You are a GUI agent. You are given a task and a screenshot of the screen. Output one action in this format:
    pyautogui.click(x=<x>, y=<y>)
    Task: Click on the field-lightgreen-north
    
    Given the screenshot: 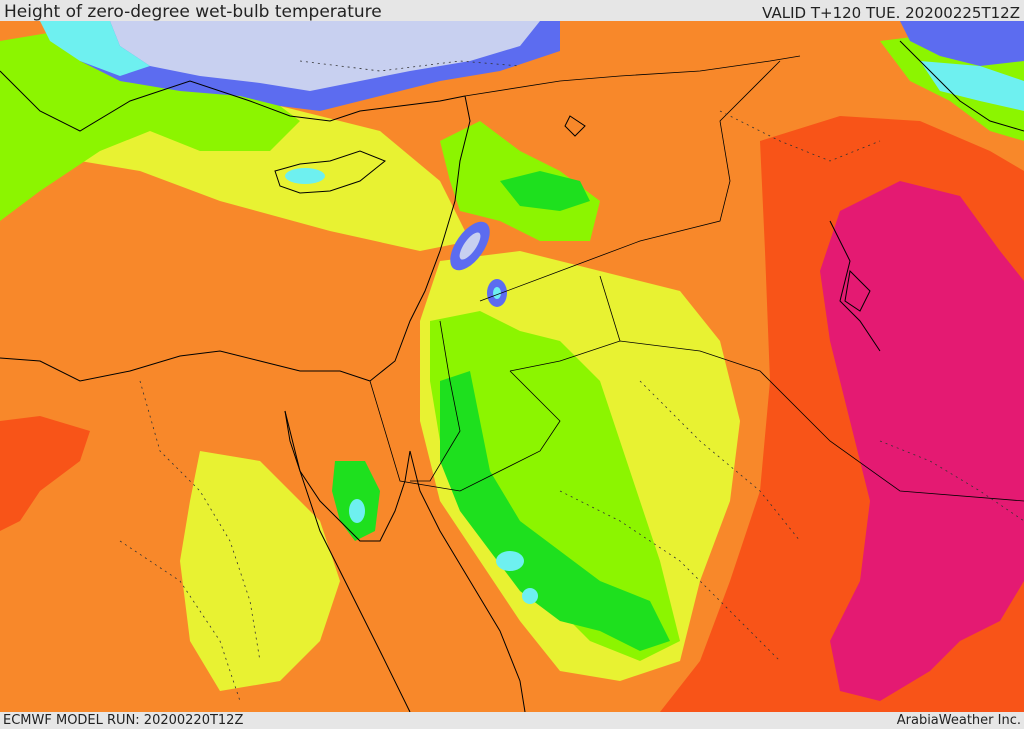 What is the action you would take?
    pyautogui.click(x=150, y=126)
    